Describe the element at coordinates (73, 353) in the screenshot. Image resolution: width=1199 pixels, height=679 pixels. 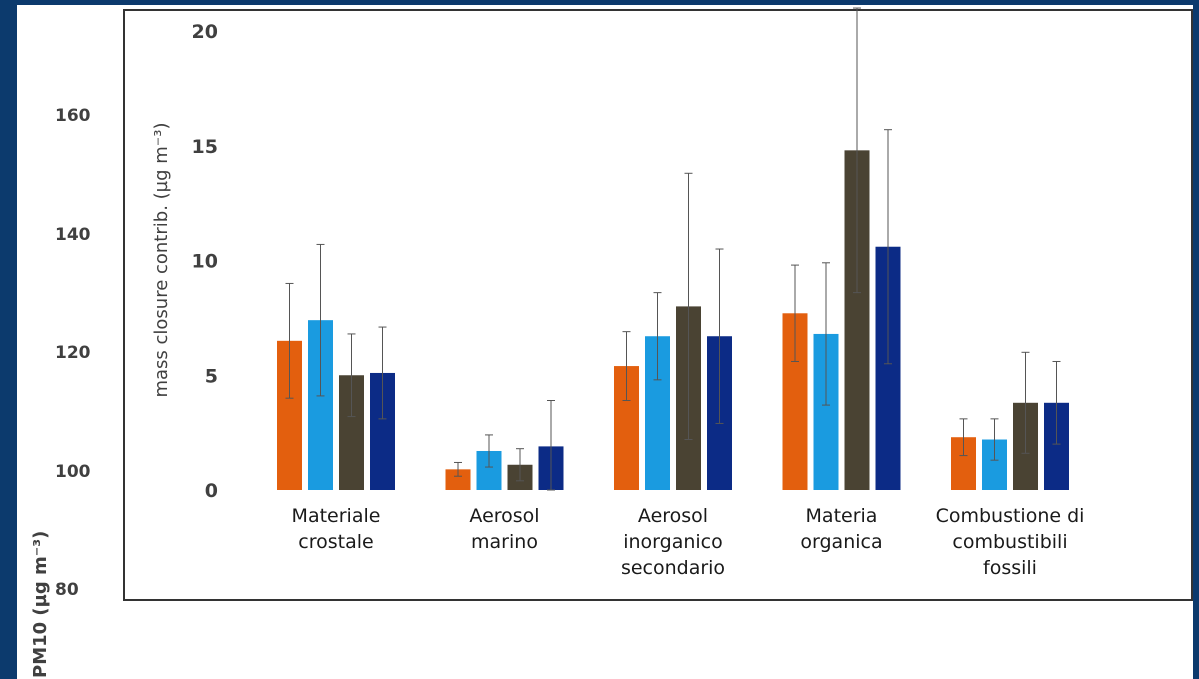
I see `pm10-tick: 120` at that location.